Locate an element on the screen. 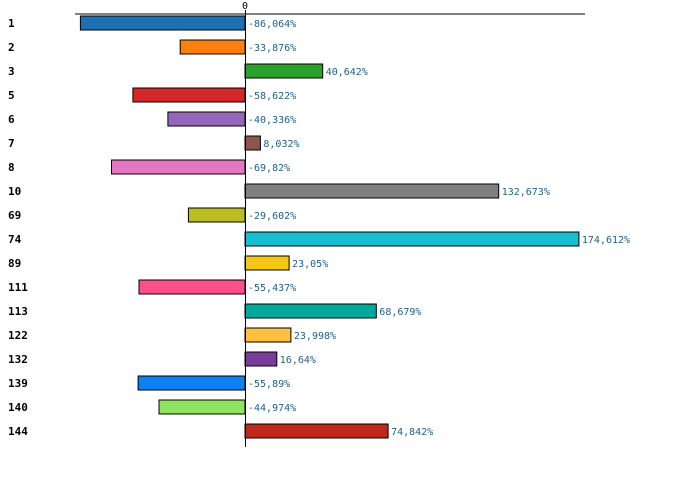 Image resolution: width=700 pixels, height=477 pixels. category-label-3: 3 is located at coordinates (11, 71).